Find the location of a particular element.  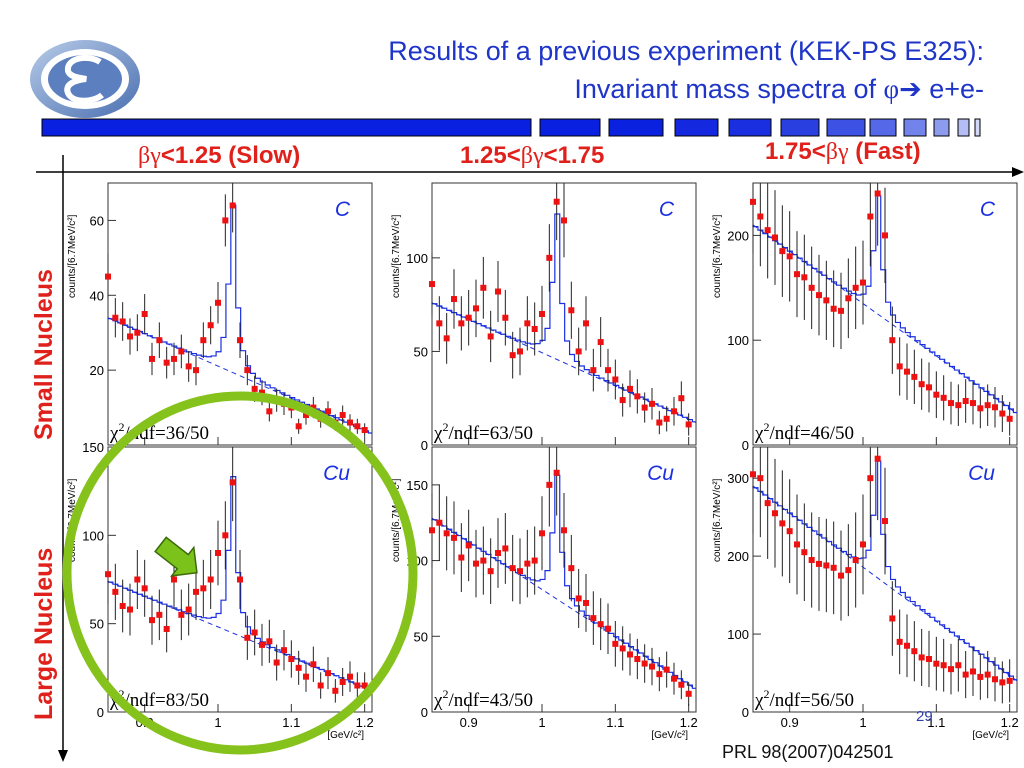

title-prefix: Invariant mass spectra of is located at coordinates (729, 89).